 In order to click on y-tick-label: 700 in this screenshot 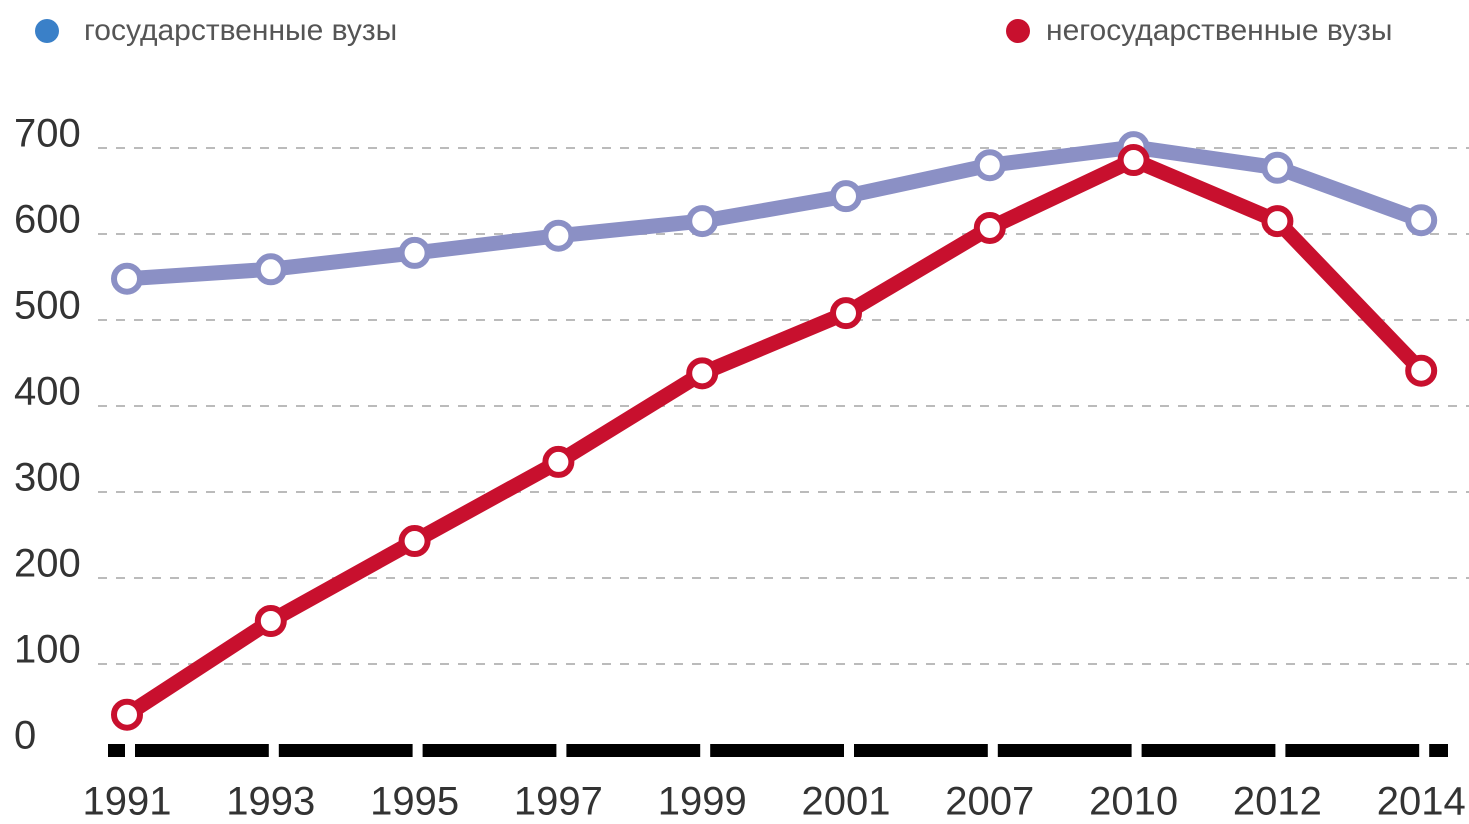, I will do `click(47, 134)`.